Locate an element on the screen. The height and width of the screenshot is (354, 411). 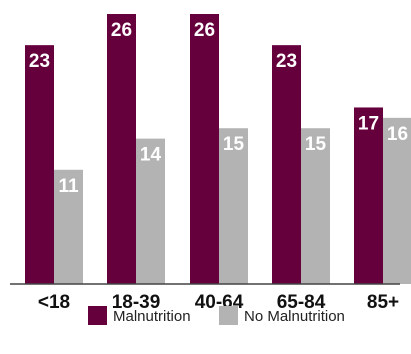
x-tick-labels: <18 18-39 40-64 65-84 85+ is located at coordinates (218, 302).